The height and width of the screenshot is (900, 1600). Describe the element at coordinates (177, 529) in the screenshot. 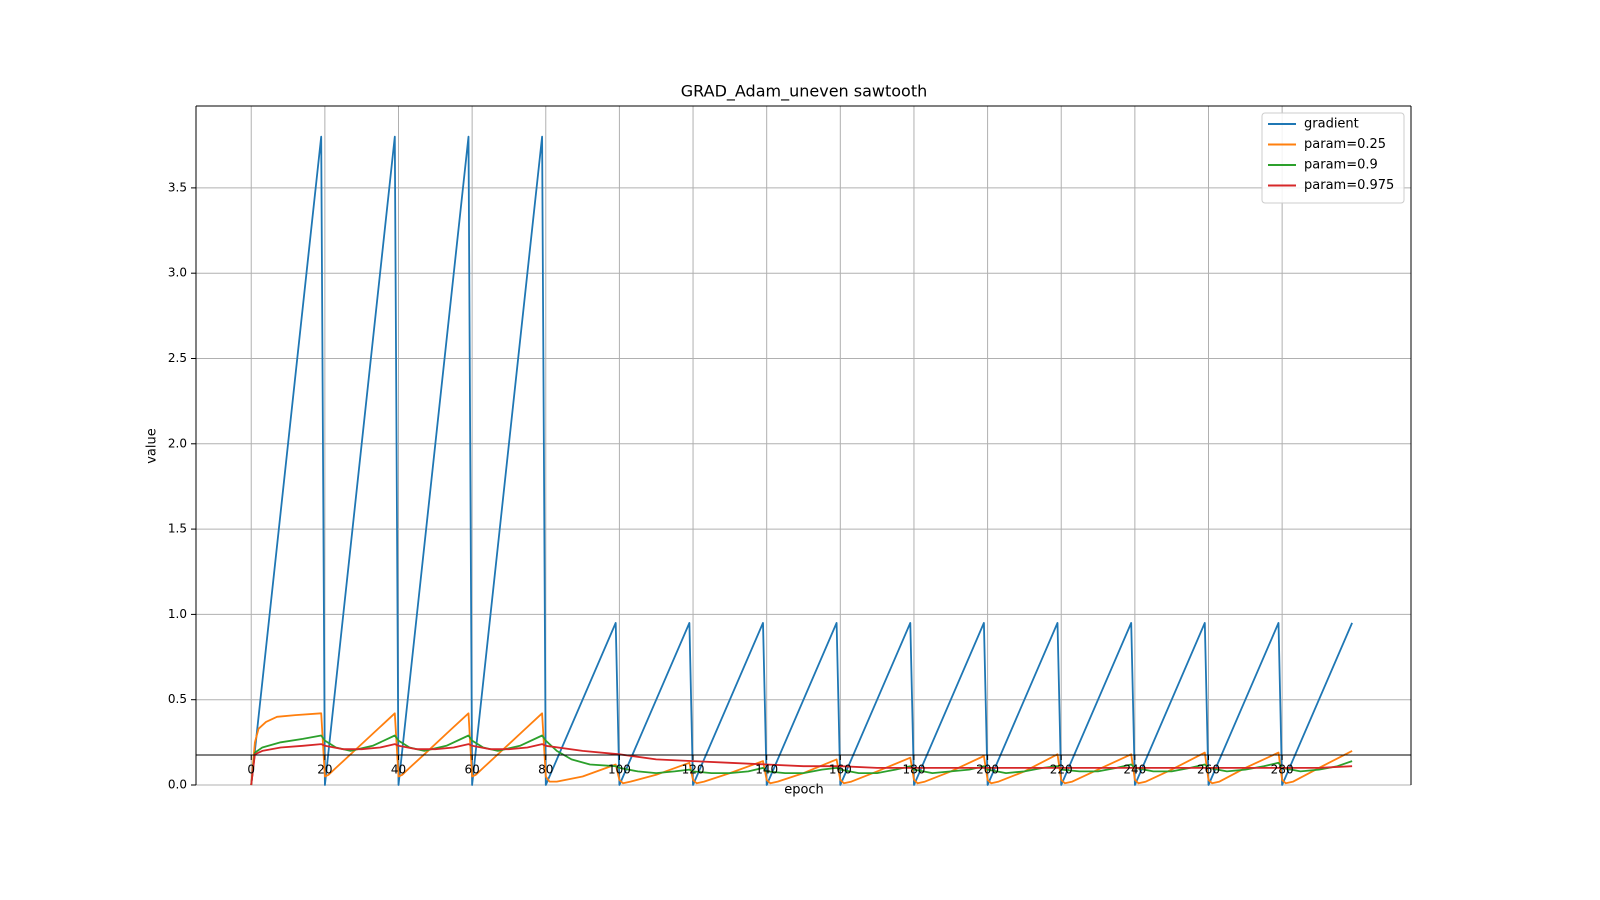

I see `y-tick-label: 1.5` at that location.